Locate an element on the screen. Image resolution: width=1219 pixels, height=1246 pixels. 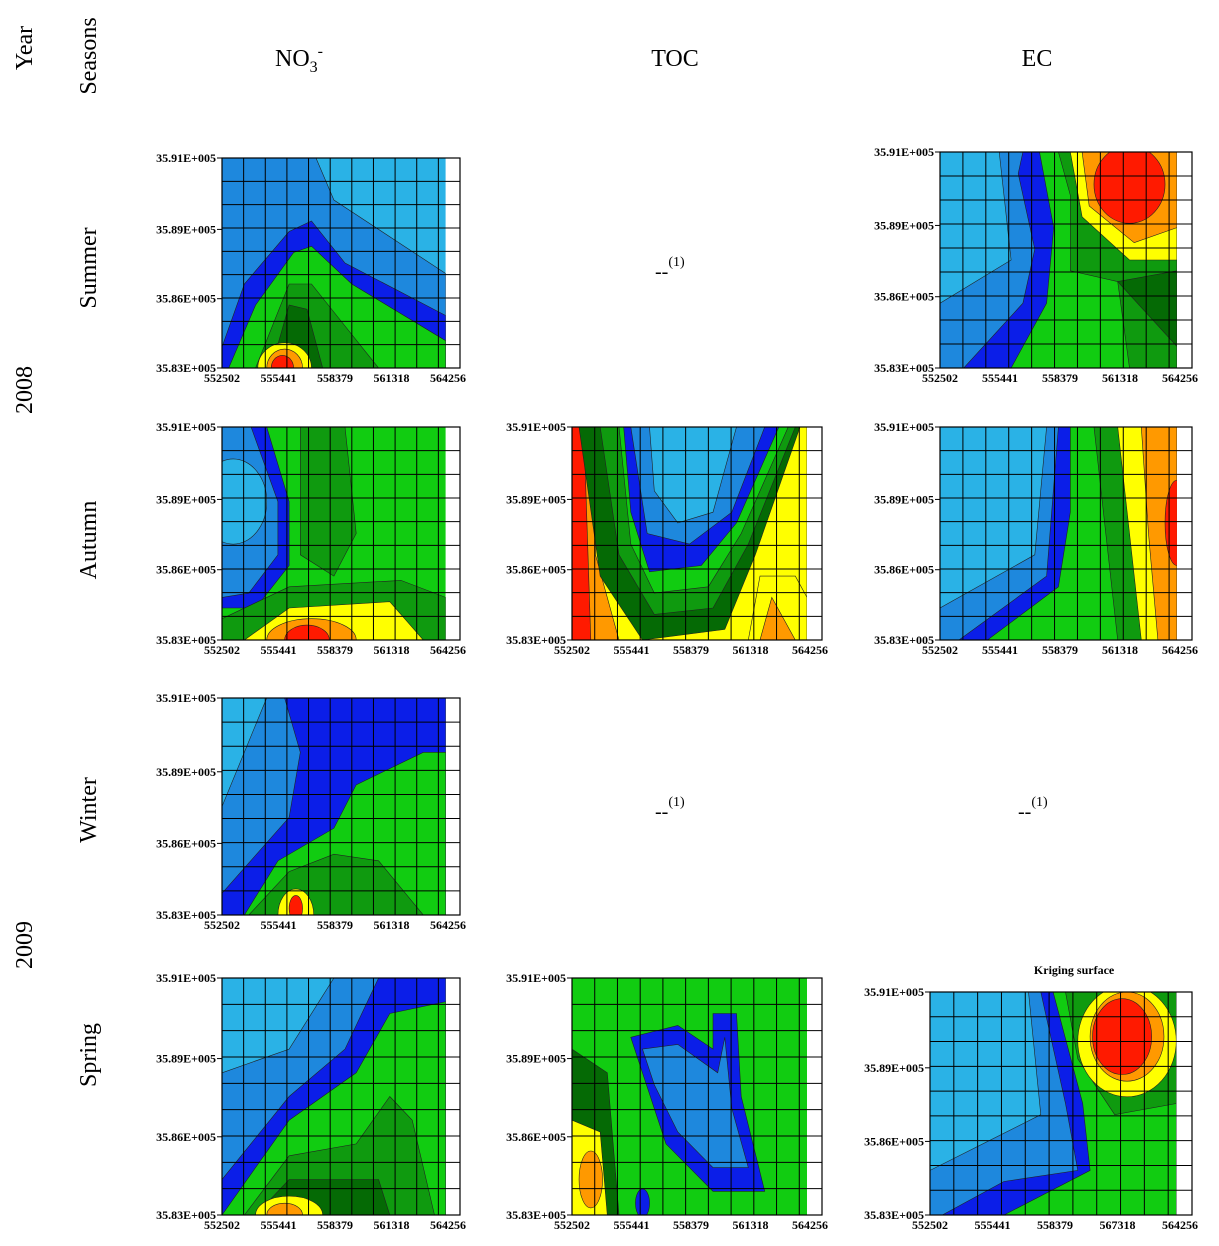
column-header: TOC is located at coordinates (675, 59).